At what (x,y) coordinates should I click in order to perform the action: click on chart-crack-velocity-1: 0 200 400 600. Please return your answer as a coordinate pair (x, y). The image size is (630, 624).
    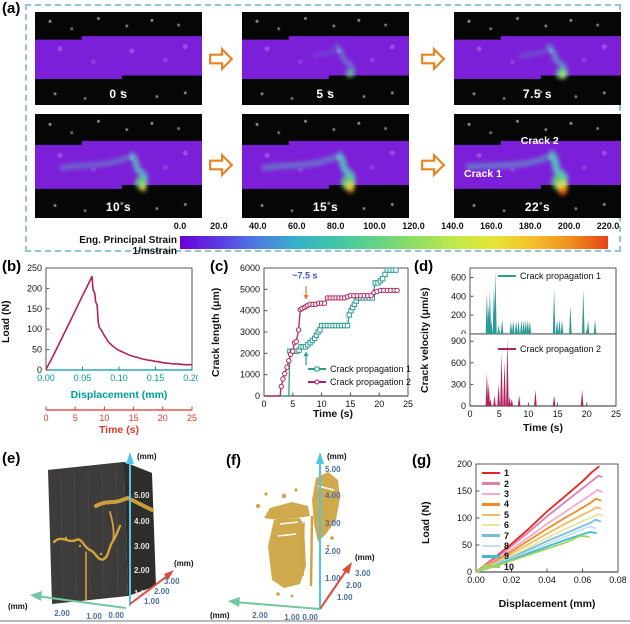
    Looking at the image, I should click on (529, 300).